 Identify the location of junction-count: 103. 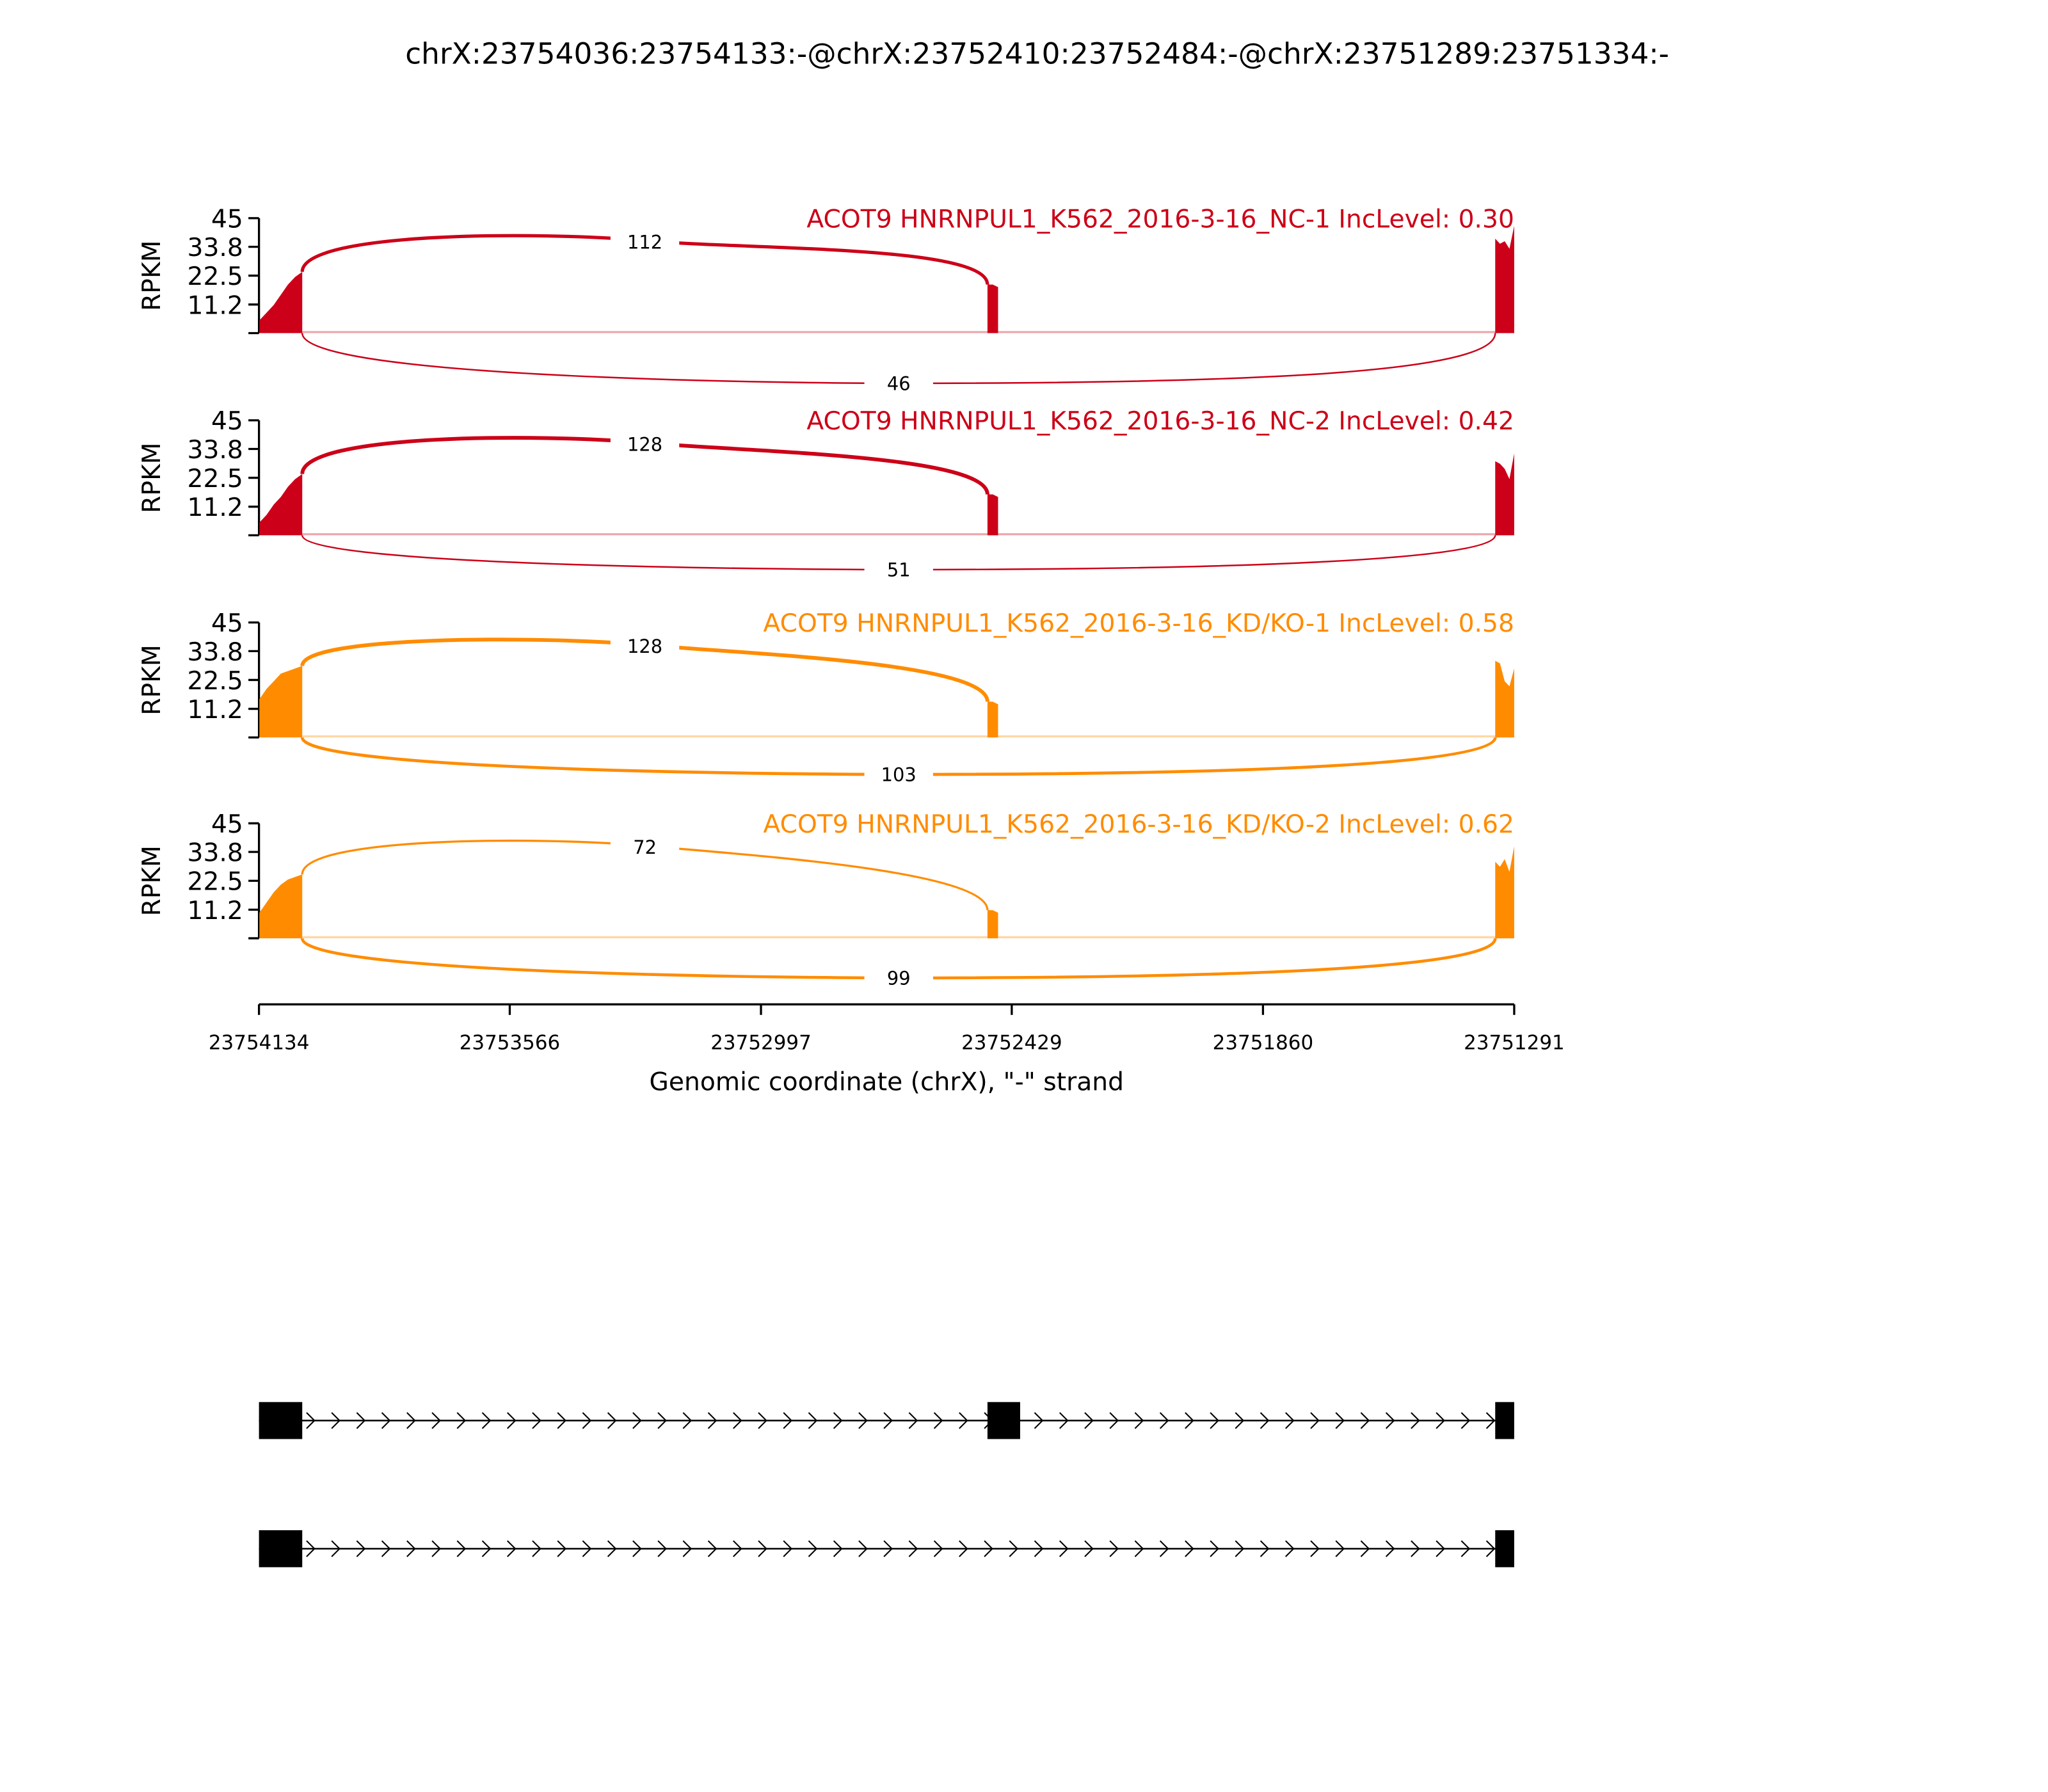
(898, 774).